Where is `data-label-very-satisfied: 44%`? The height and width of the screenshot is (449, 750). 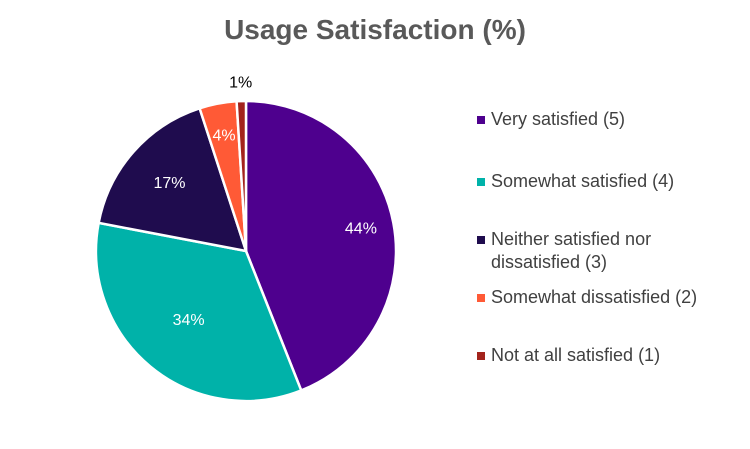
data-label-very-satisfied: 44% is located at coordinates (361, 229).